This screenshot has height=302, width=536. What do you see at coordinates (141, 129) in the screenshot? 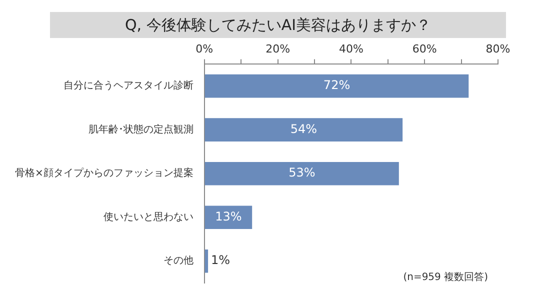
I see `y-tick-label: 肌年齢･状態の定点観測` at bounding box center [141, 129].